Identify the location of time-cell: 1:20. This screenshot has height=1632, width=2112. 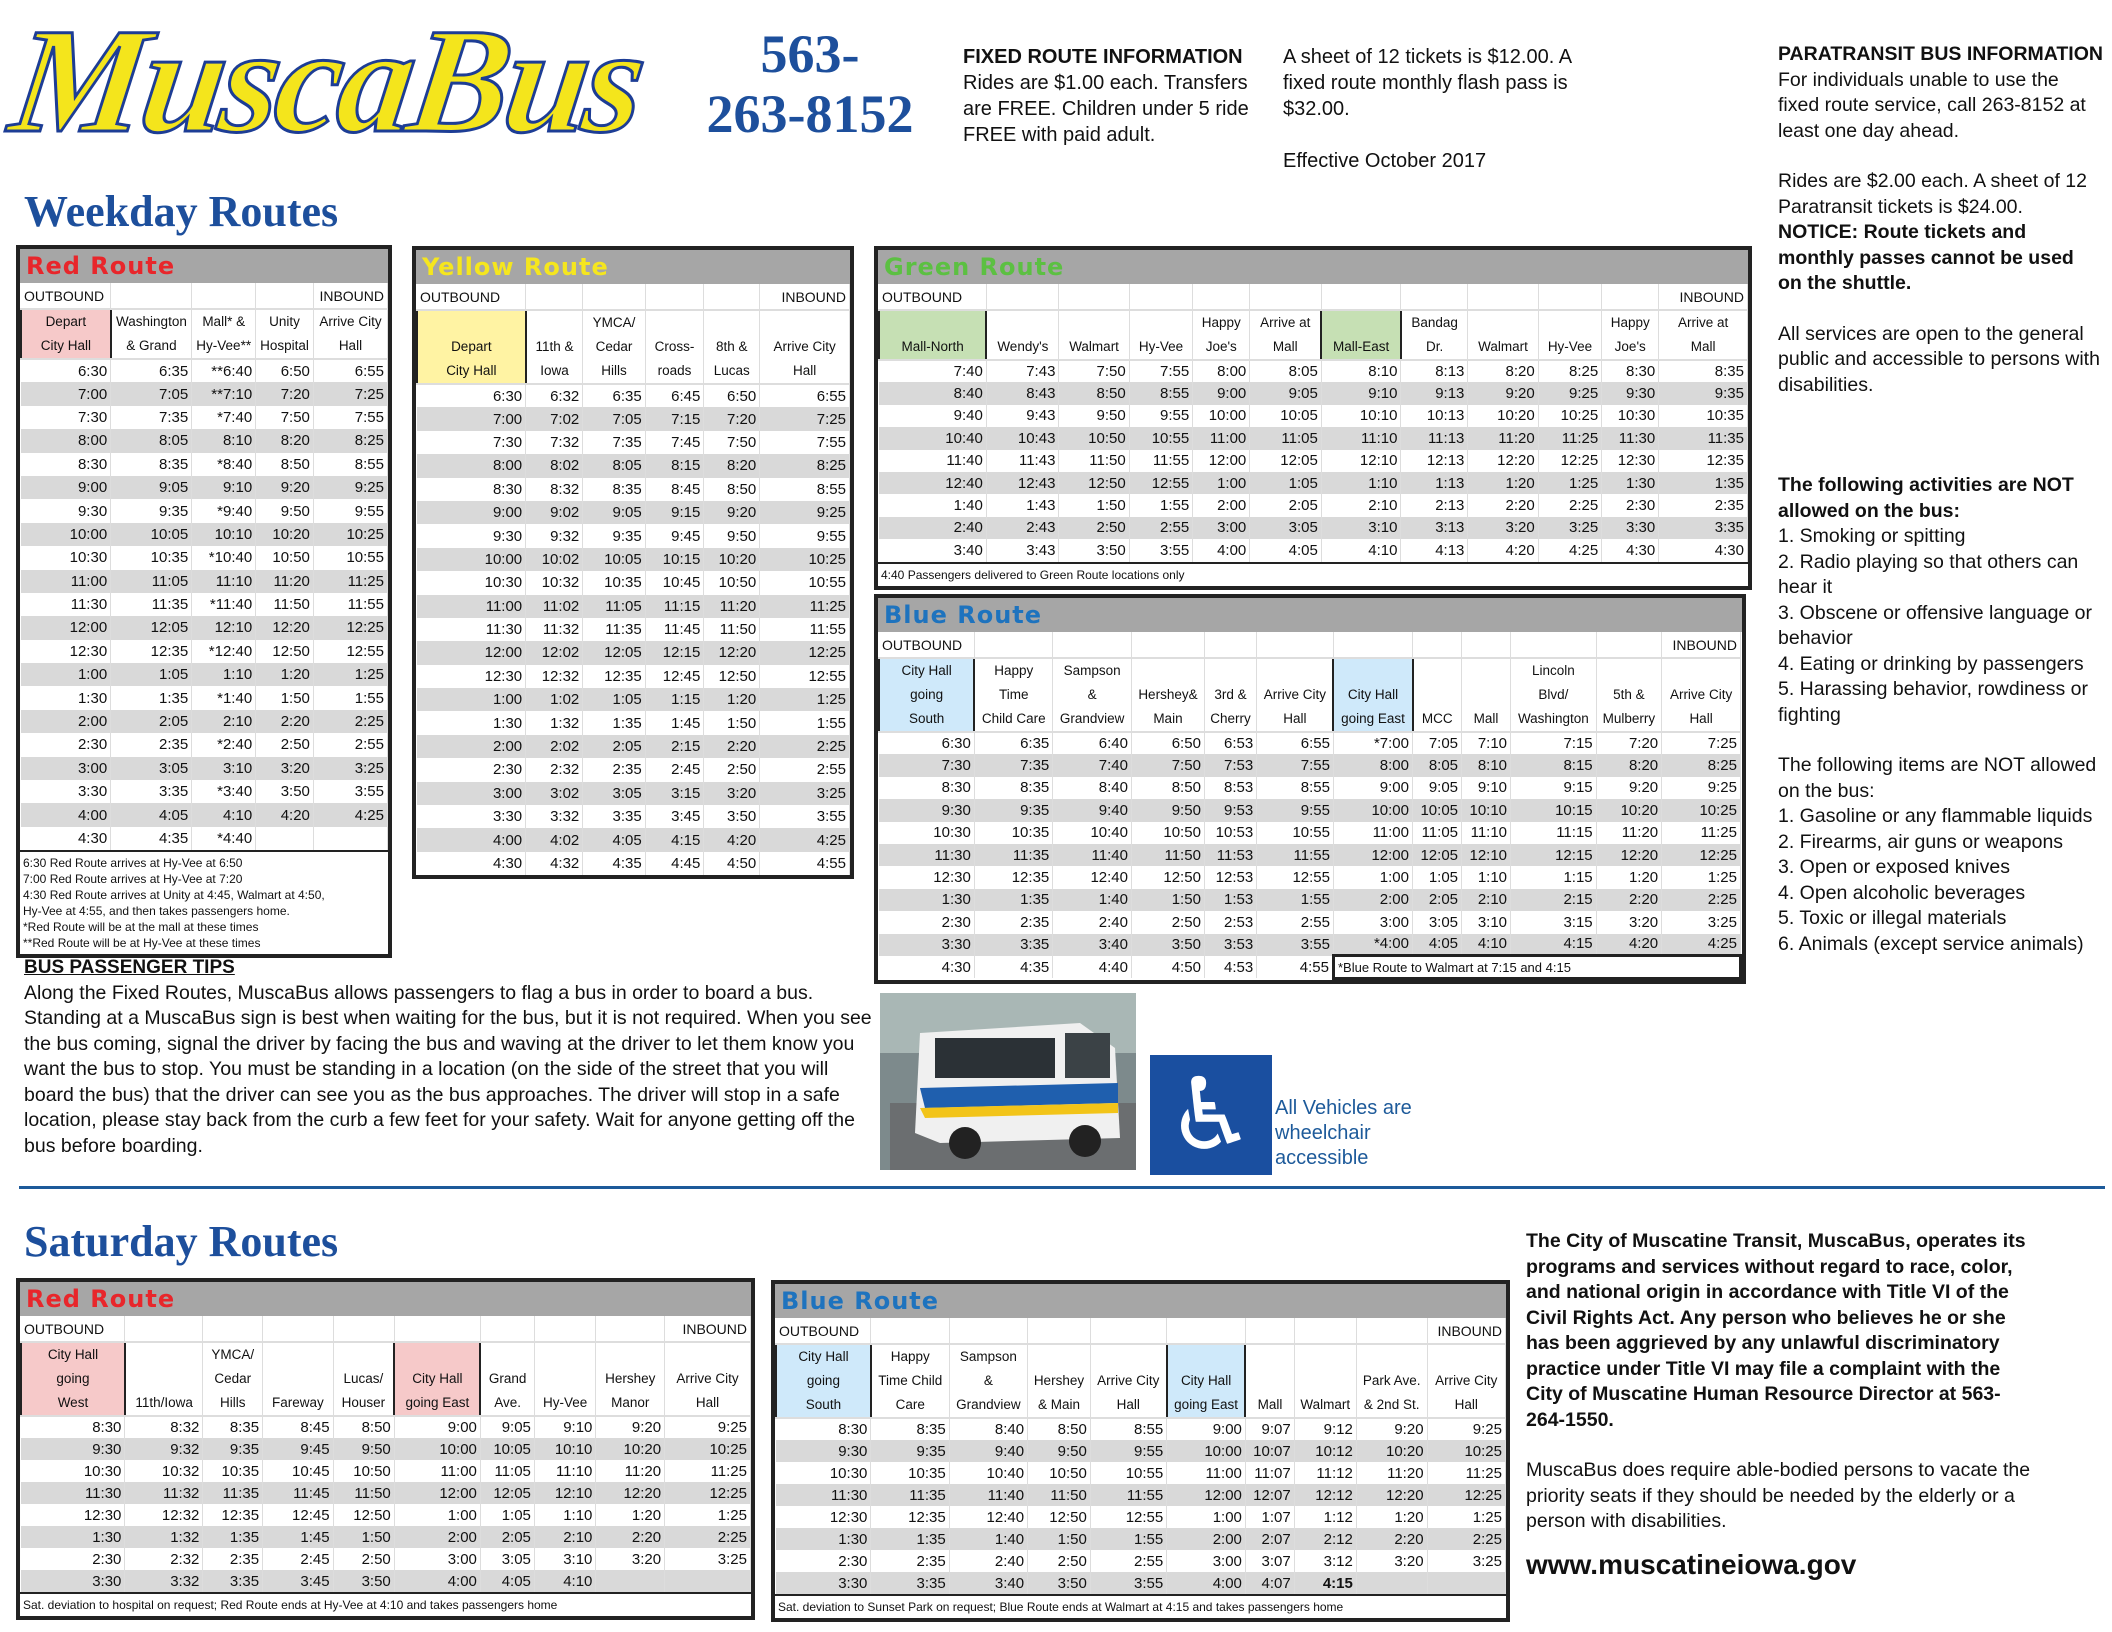
(1392, 1517).